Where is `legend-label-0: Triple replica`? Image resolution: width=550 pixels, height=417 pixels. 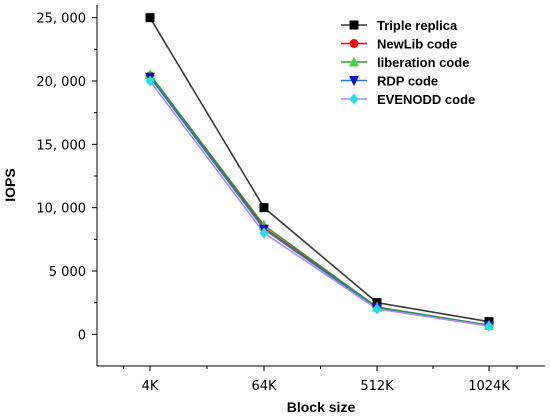 legend-label-0: Triple replica is located at coordinates (417, 25).